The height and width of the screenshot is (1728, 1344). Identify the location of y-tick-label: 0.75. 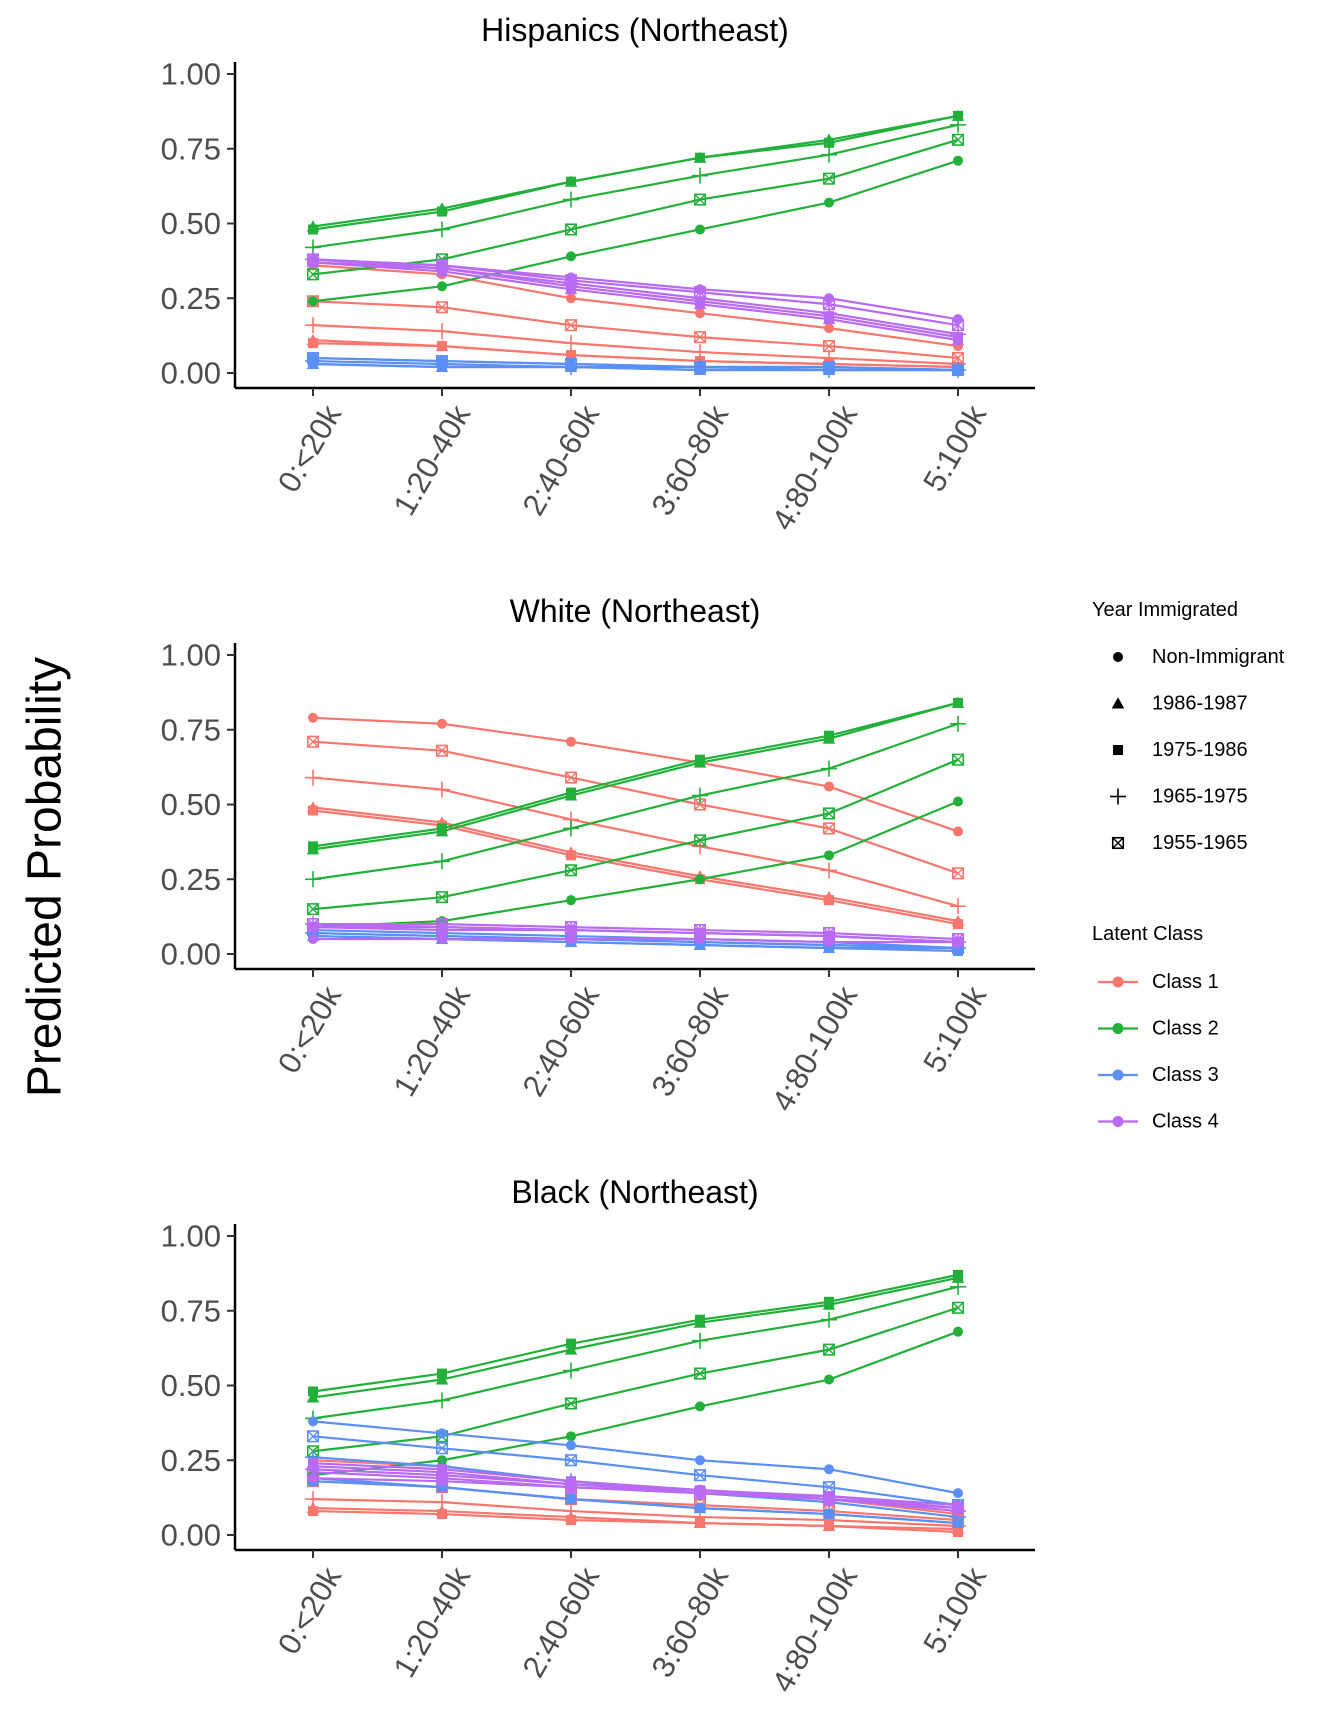
(191, 148).